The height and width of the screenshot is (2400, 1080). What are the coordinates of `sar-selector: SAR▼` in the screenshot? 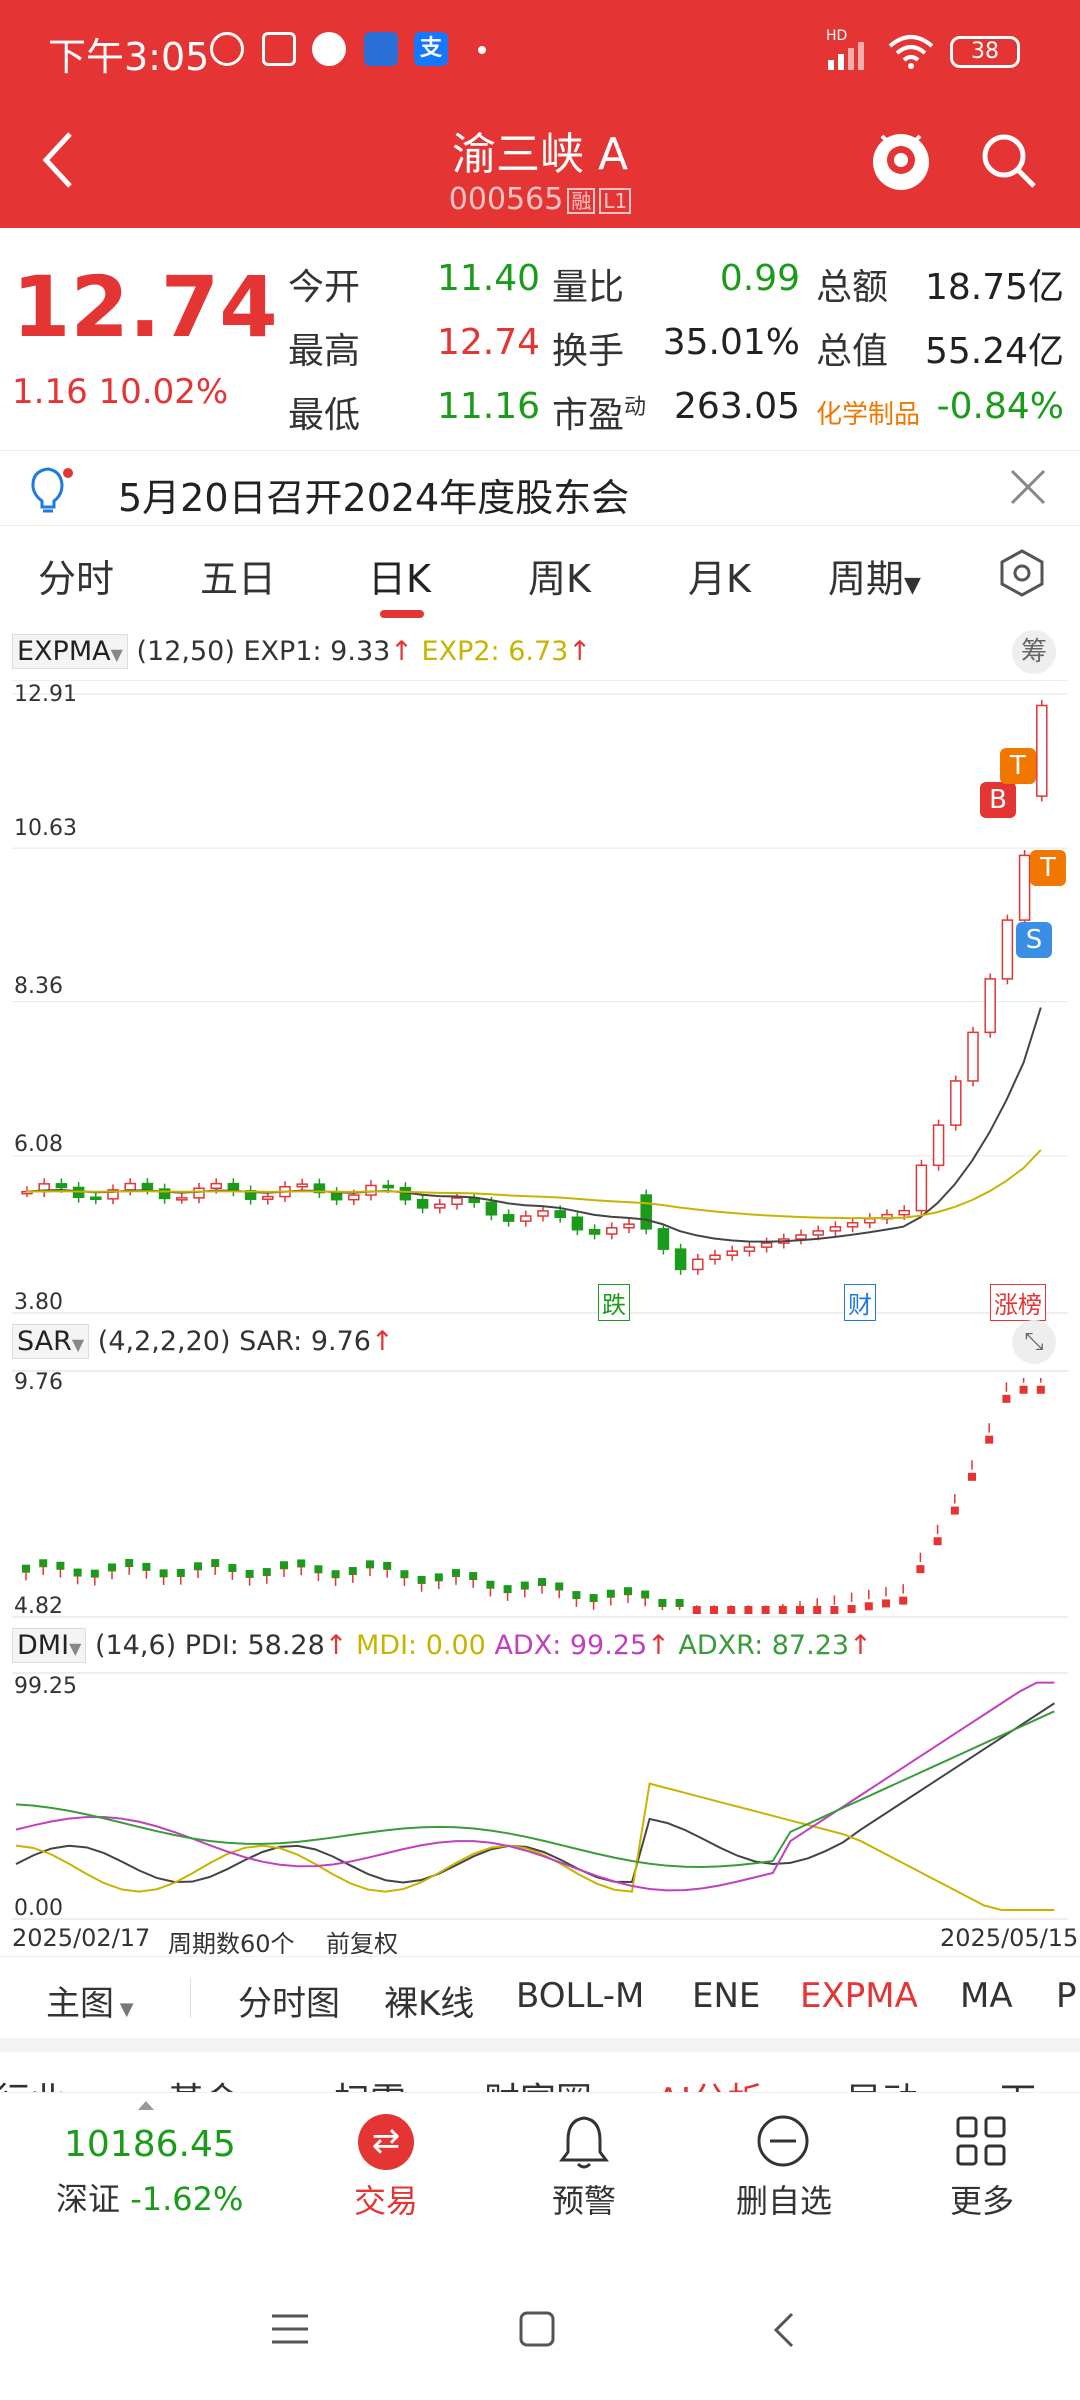 It's located at (51, 1341).